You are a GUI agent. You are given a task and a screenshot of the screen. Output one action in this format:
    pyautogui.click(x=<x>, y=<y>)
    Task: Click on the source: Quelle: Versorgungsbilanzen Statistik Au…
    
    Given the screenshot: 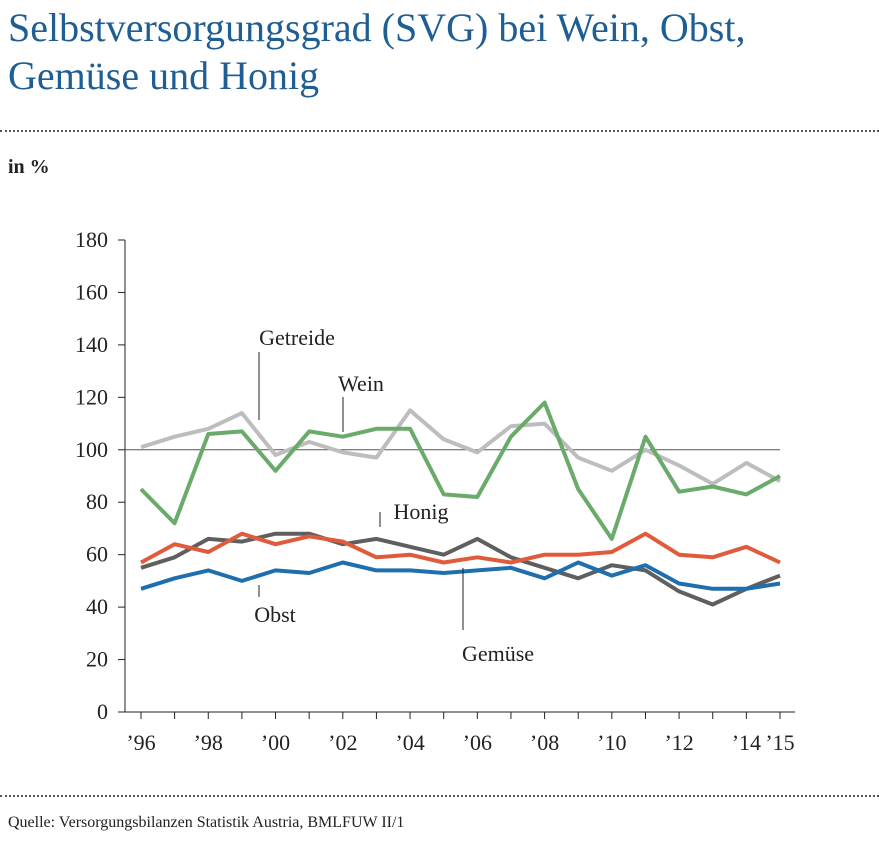 What is the action you would take?
    pyautogui.click(x=206, y=822)
    